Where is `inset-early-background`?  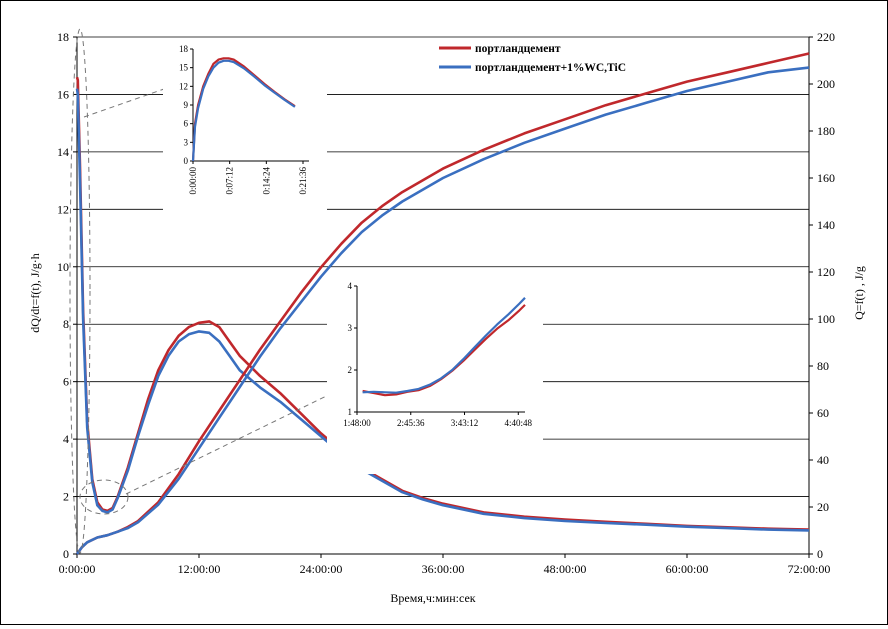
inset-early-background is located at coordinates (245, 132).